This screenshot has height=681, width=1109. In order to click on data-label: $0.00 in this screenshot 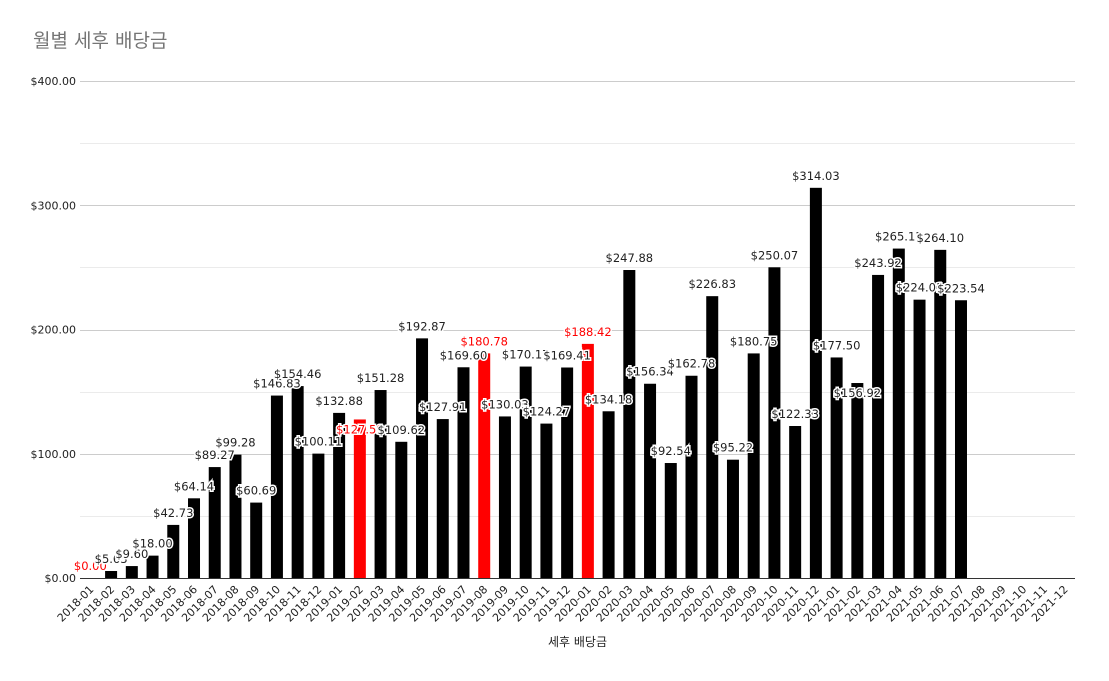, I will do `click(90, 566)`.